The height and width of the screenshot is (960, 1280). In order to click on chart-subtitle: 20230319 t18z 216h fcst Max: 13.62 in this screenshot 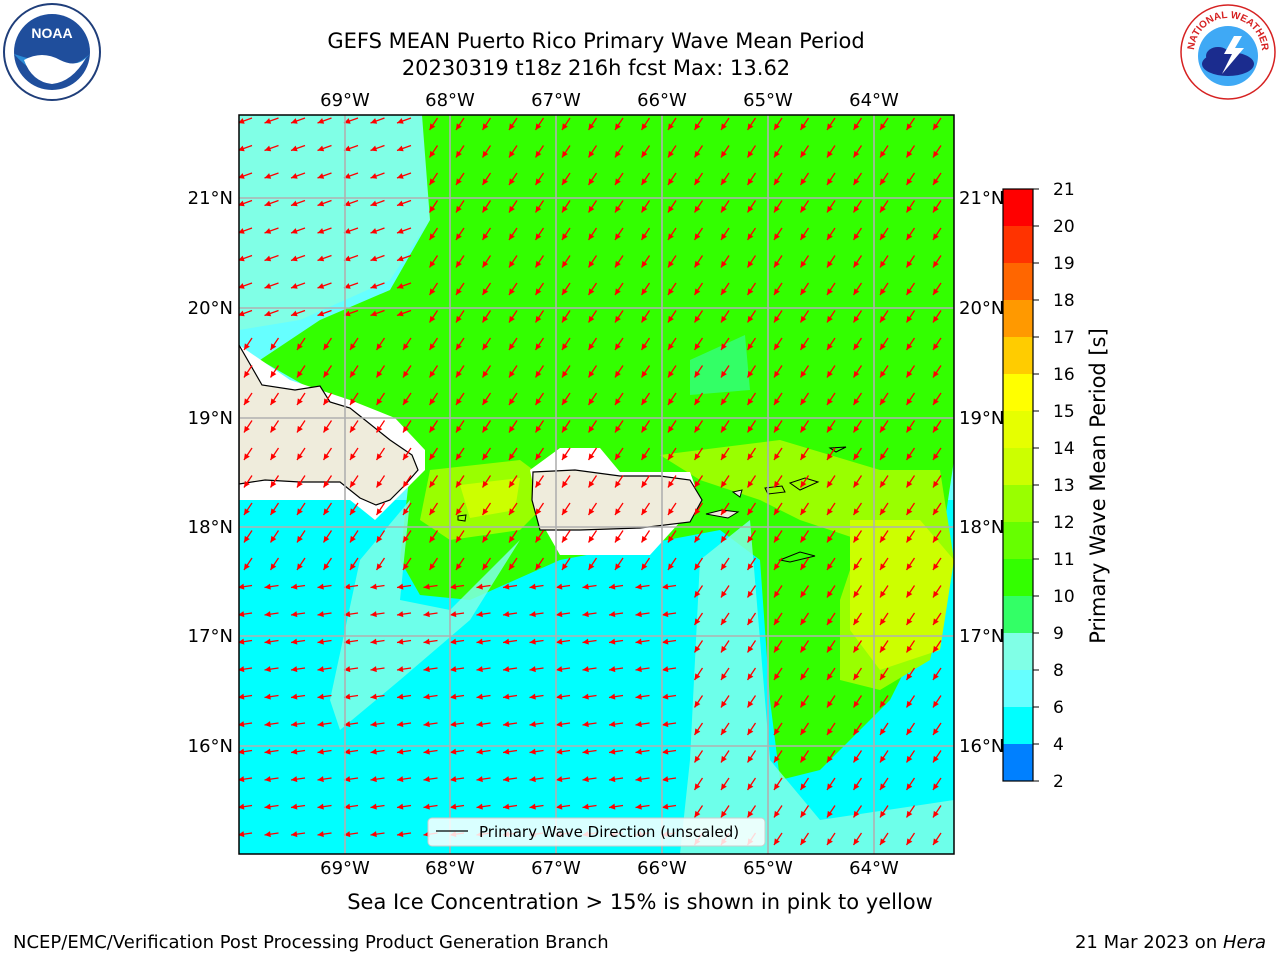, I will do `click(596, 68)`.